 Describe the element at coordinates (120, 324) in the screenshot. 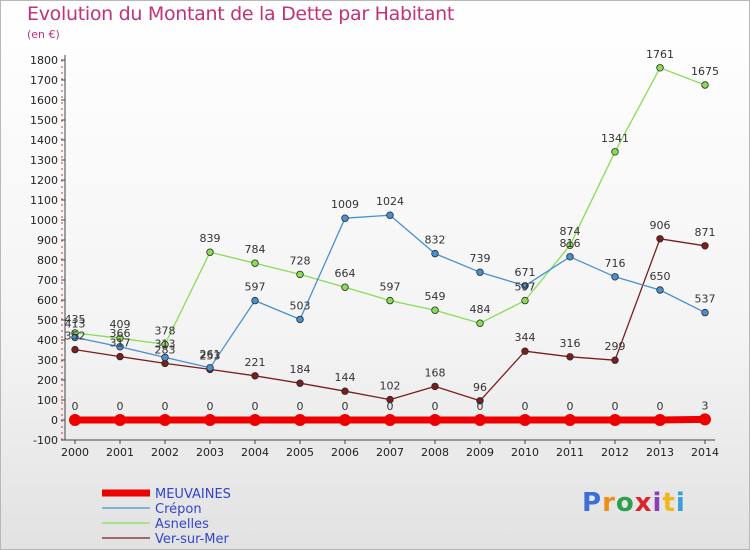

I see `data-label: 409` at that location.